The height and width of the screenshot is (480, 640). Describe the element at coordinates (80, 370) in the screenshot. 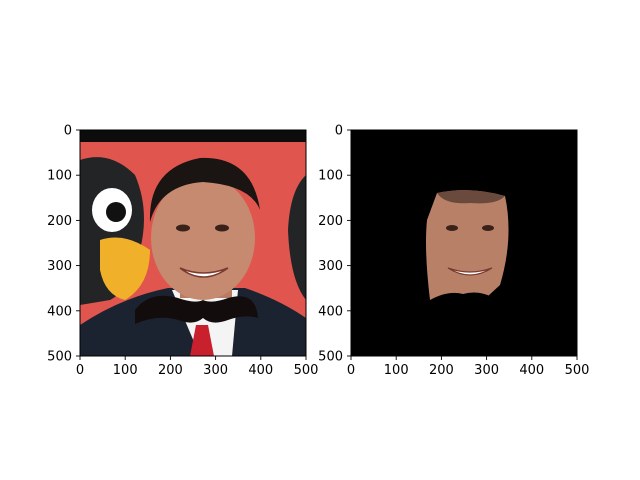

I see `left-x-tick-label: 0` at that location.